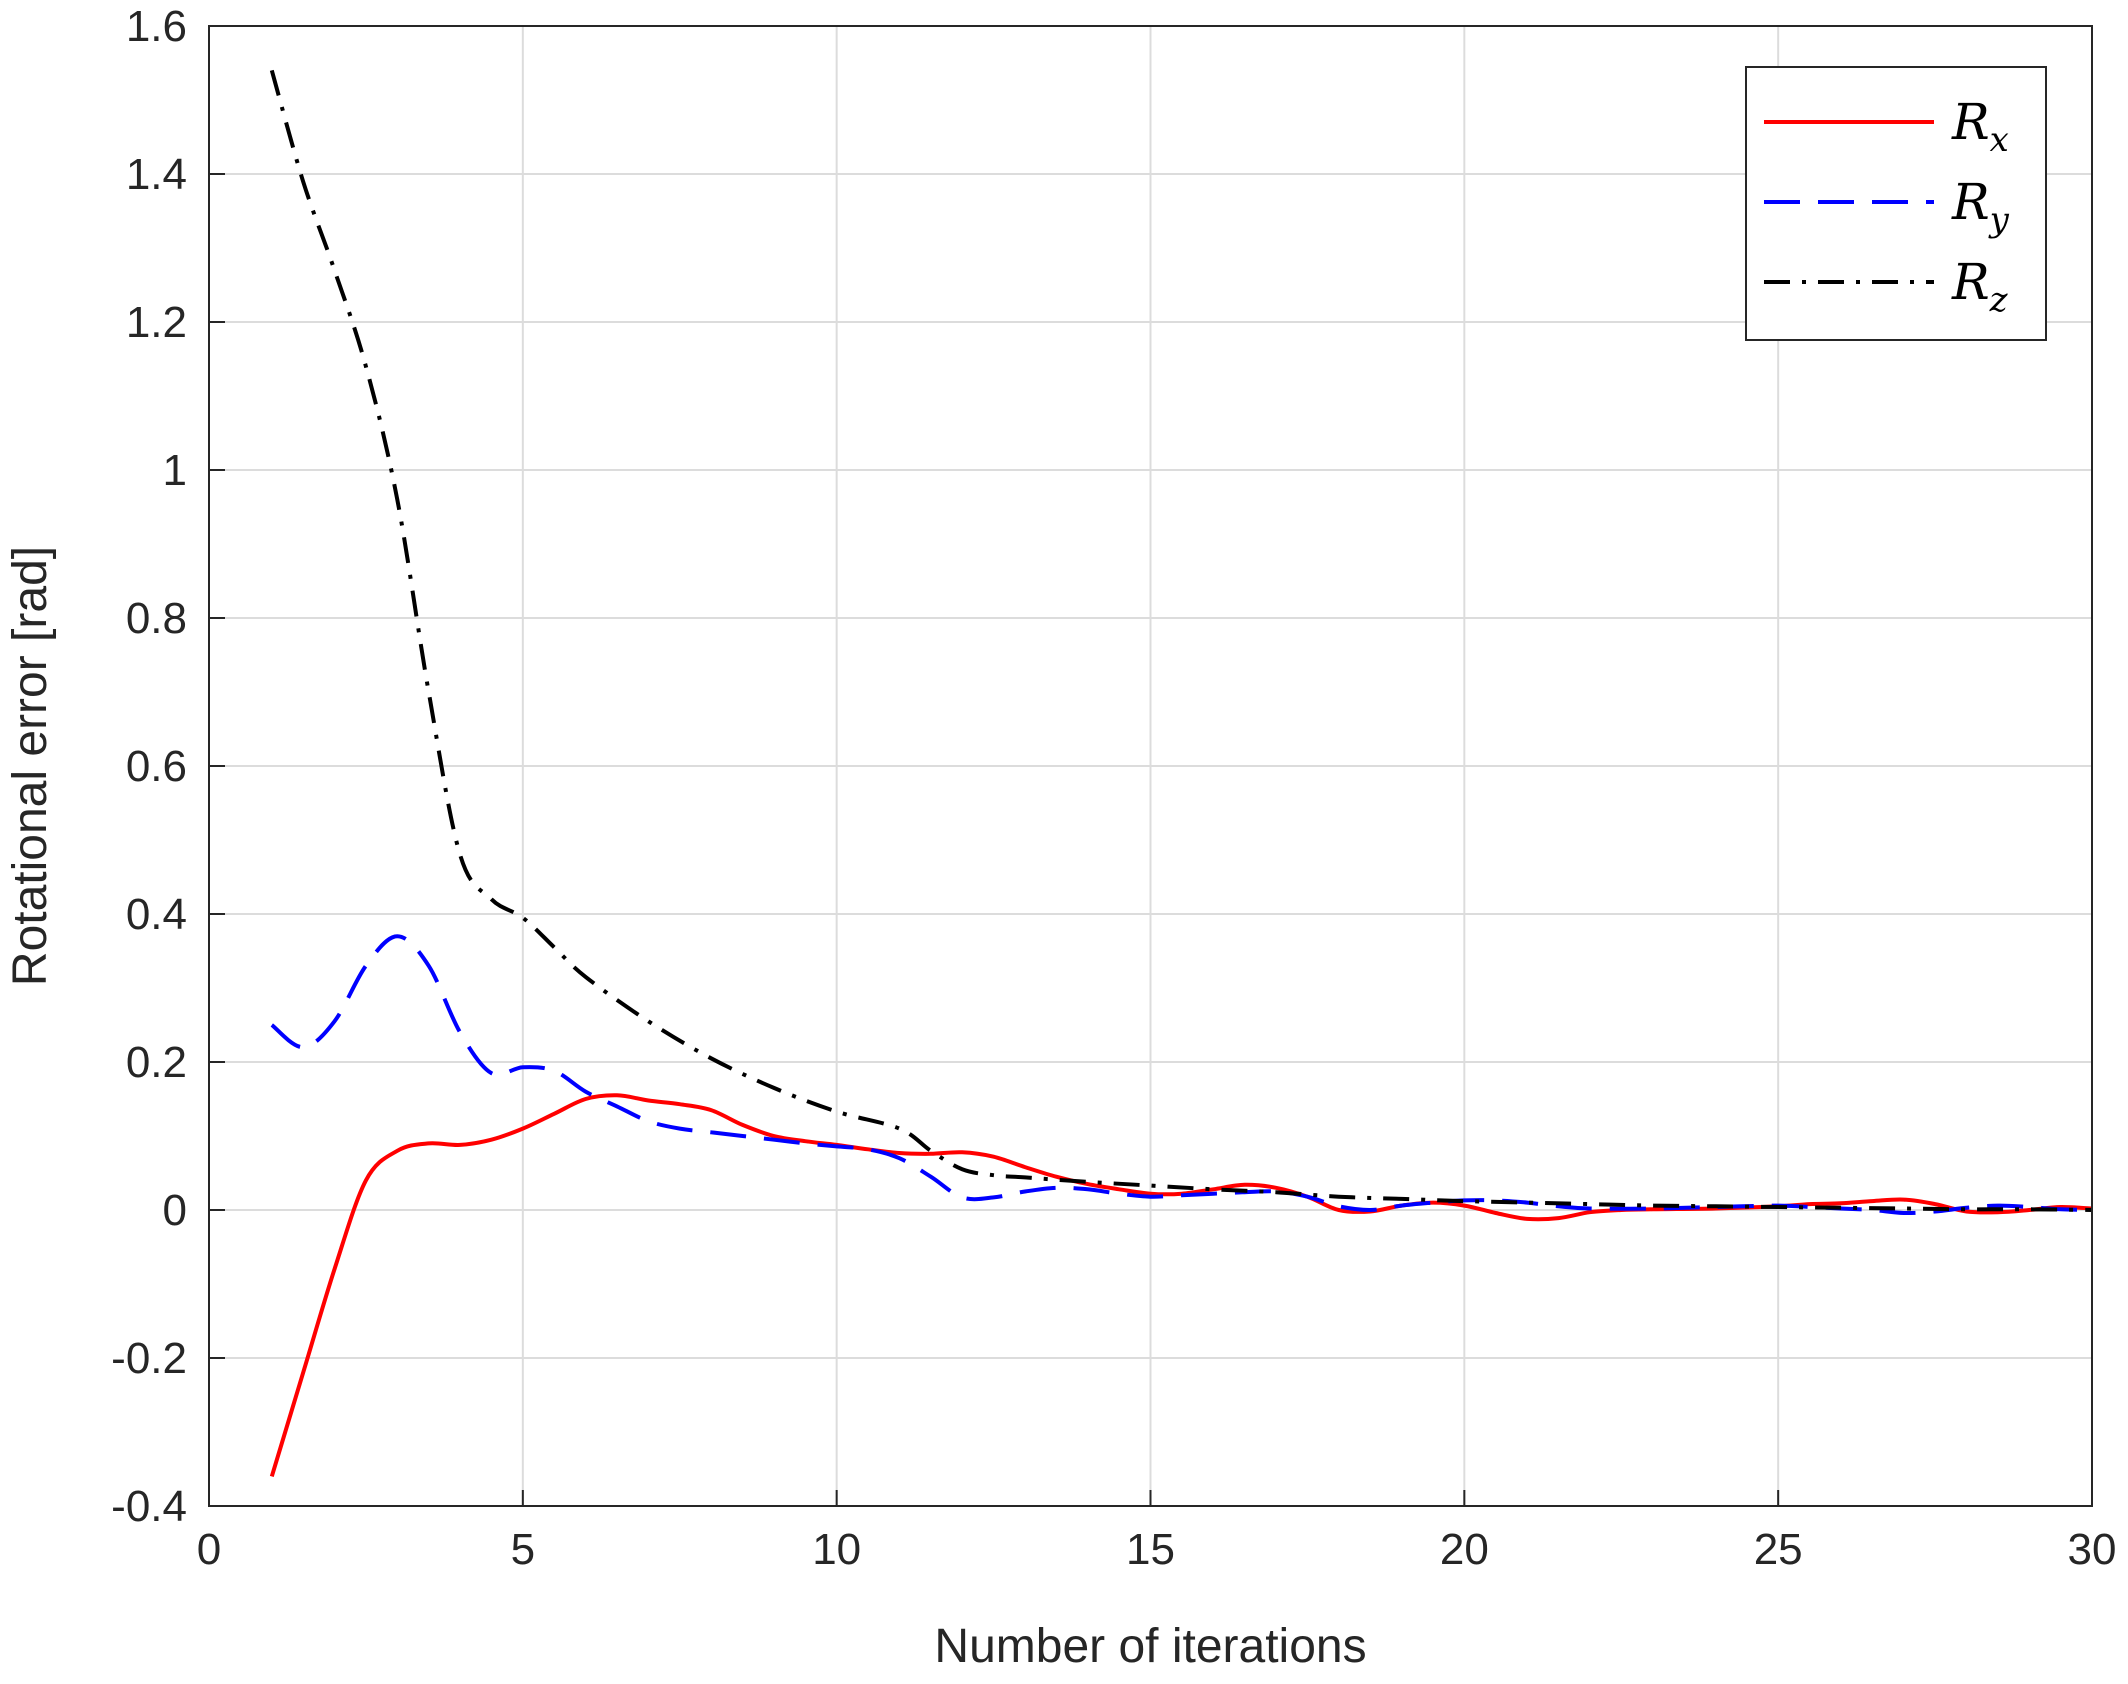  I want to click on y-tick-label: -0.4, so click(149, 1506).